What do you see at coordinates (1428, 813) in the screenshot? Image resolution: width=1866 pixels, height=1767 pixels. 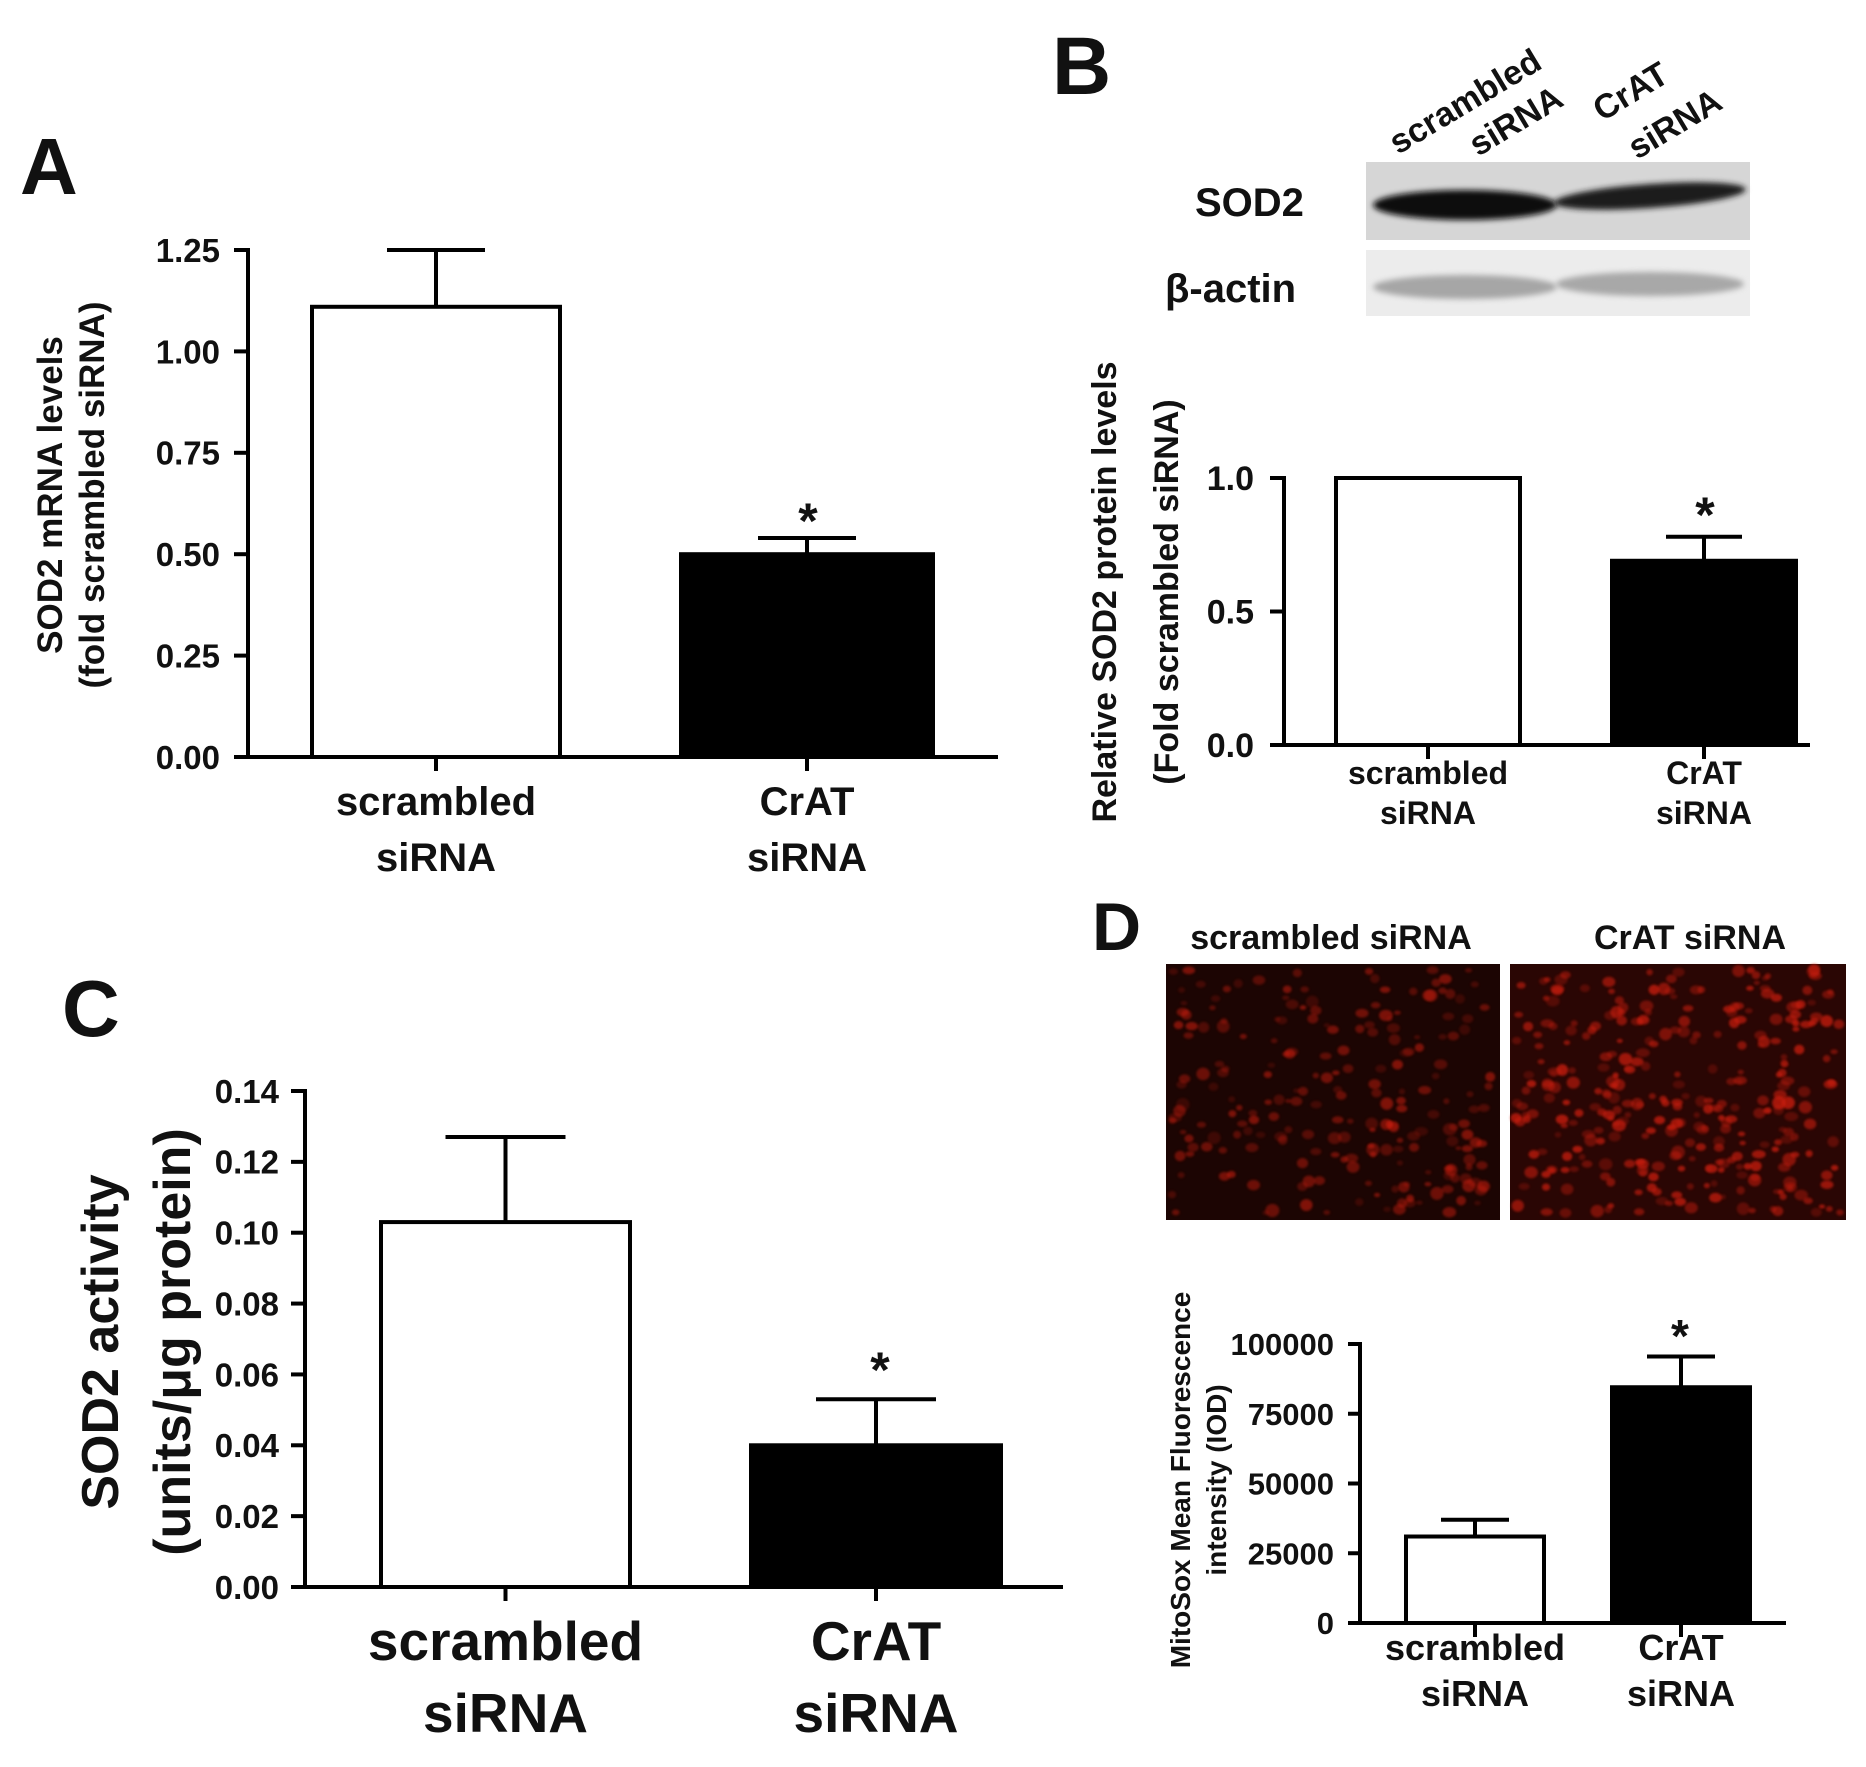 I see `panel-b-xlabel-1: siRNA` at bounding box center [1428, 813].